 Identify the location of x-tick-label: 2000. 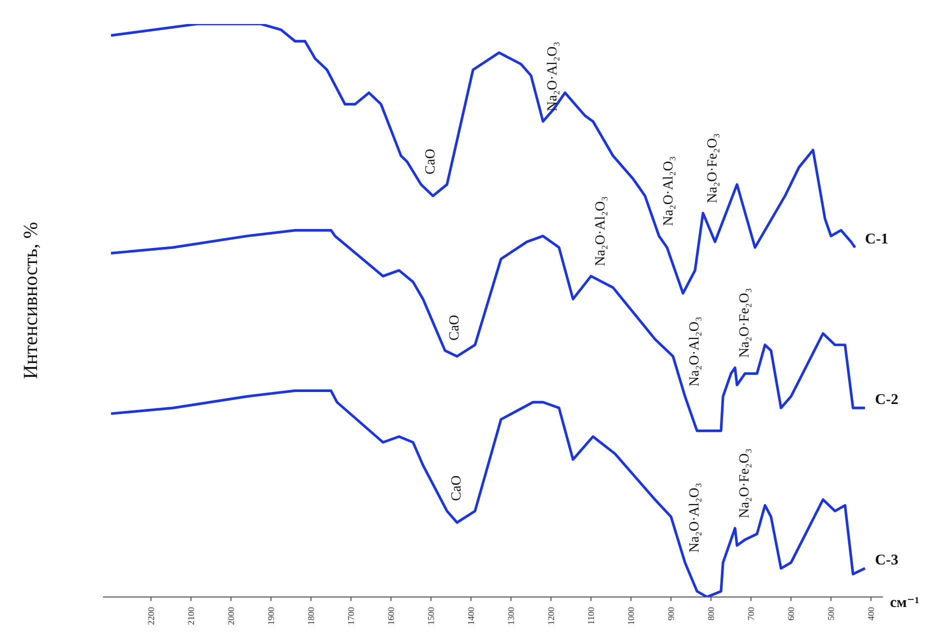
(231, 615).